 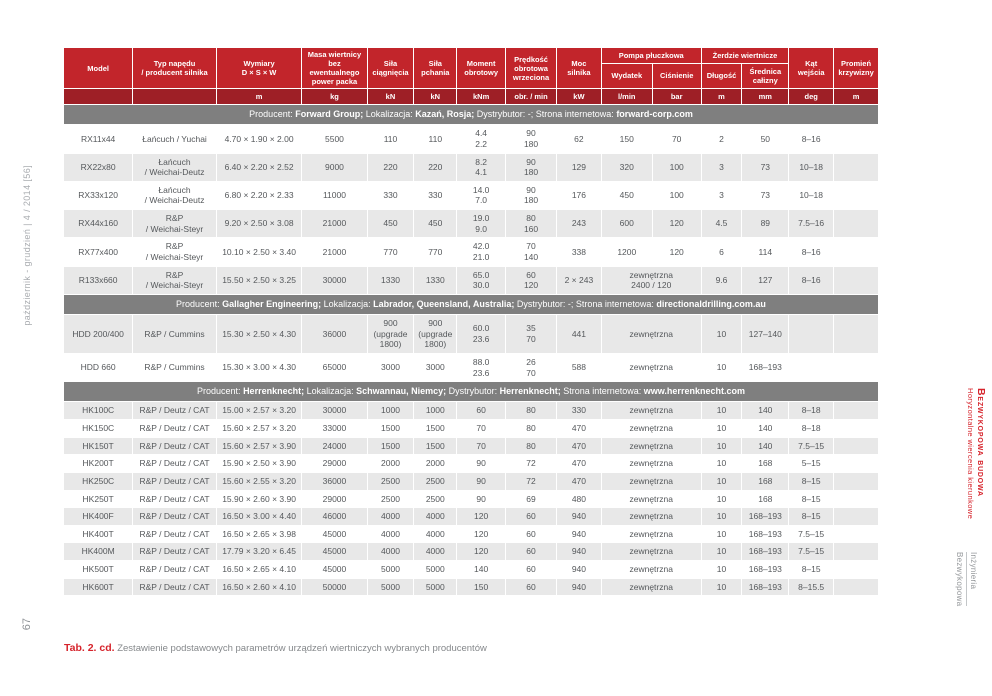 What do you see at coordinates (531, 499) in the screenshot?
I see `data-cell: 69` at bounding box center [531, 499].